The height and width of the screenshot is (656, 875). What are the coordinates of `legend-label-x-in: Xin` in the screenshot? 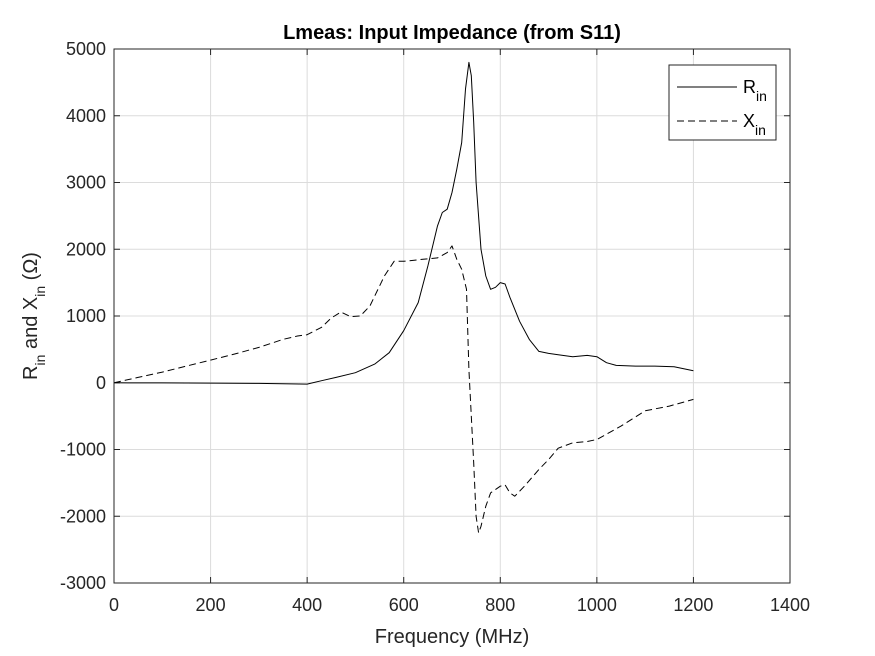 It's located at (754, 124).